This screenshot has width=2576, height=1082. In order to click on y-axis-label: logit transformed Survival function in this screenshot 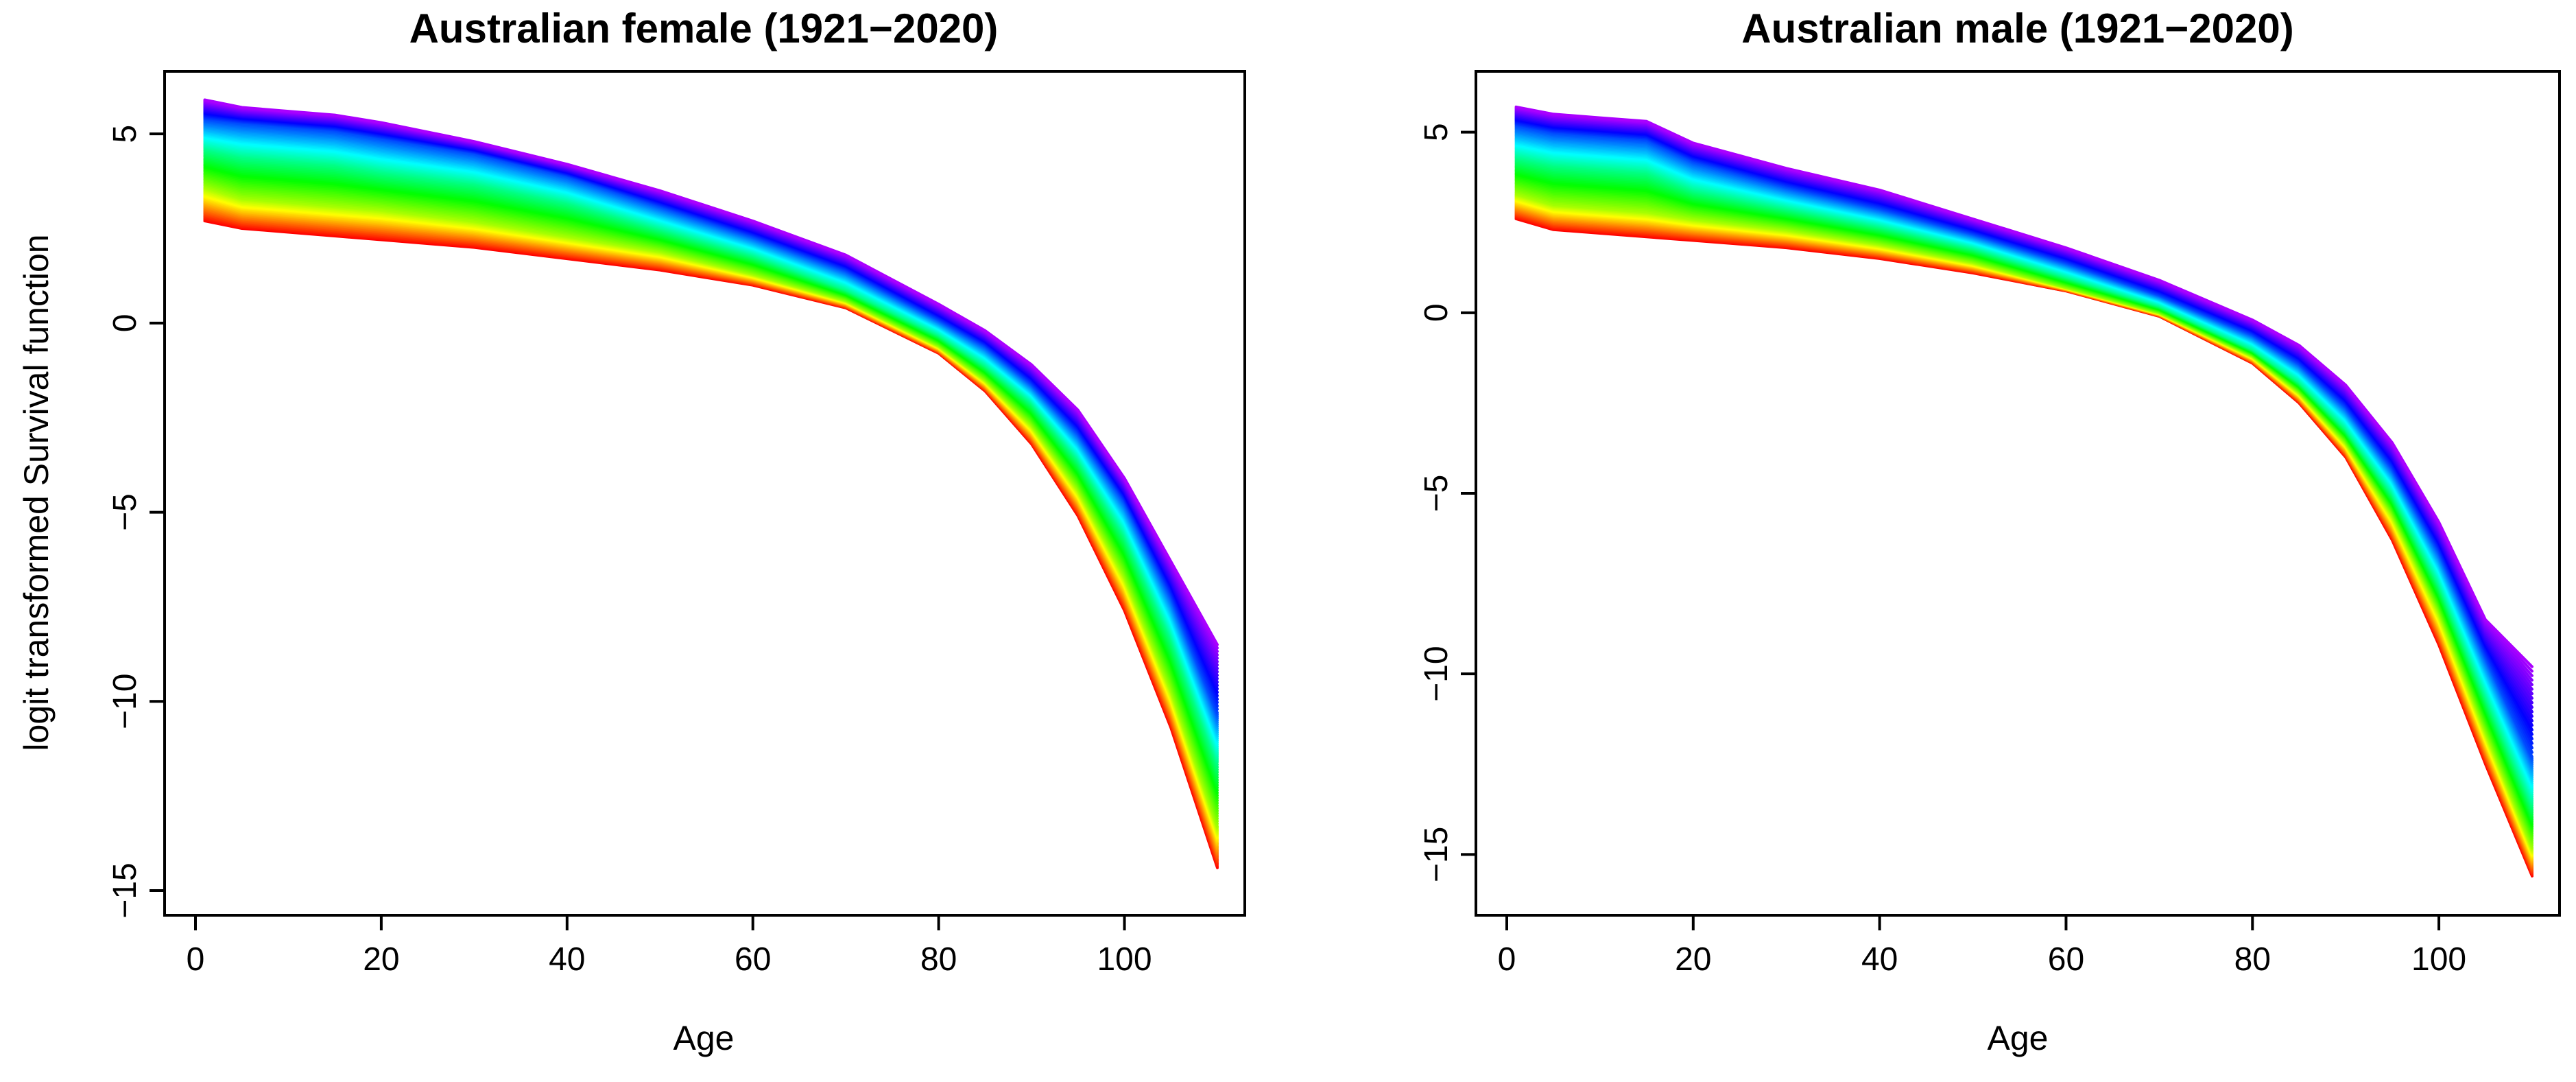, I will do `click(36, 492)`.